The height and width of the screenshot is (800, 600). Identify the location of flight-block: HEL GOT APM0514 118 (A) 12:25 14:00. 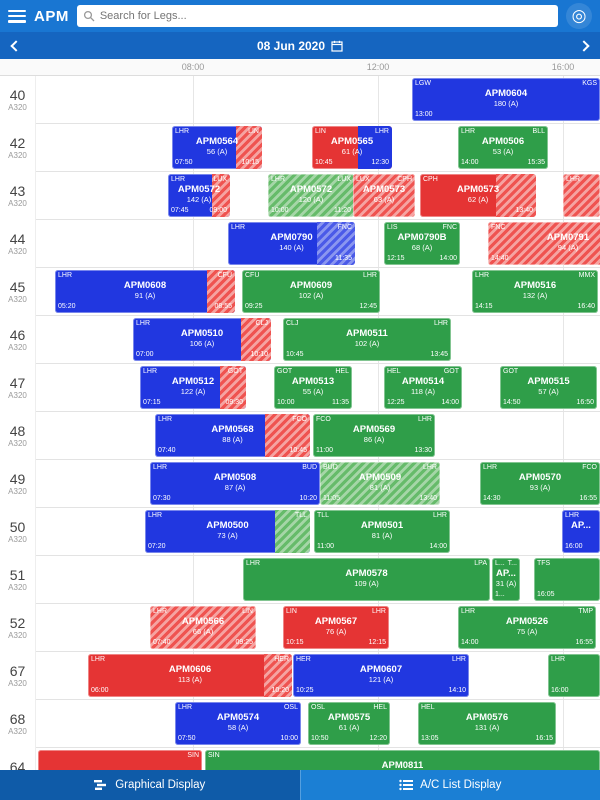
(423, 387).